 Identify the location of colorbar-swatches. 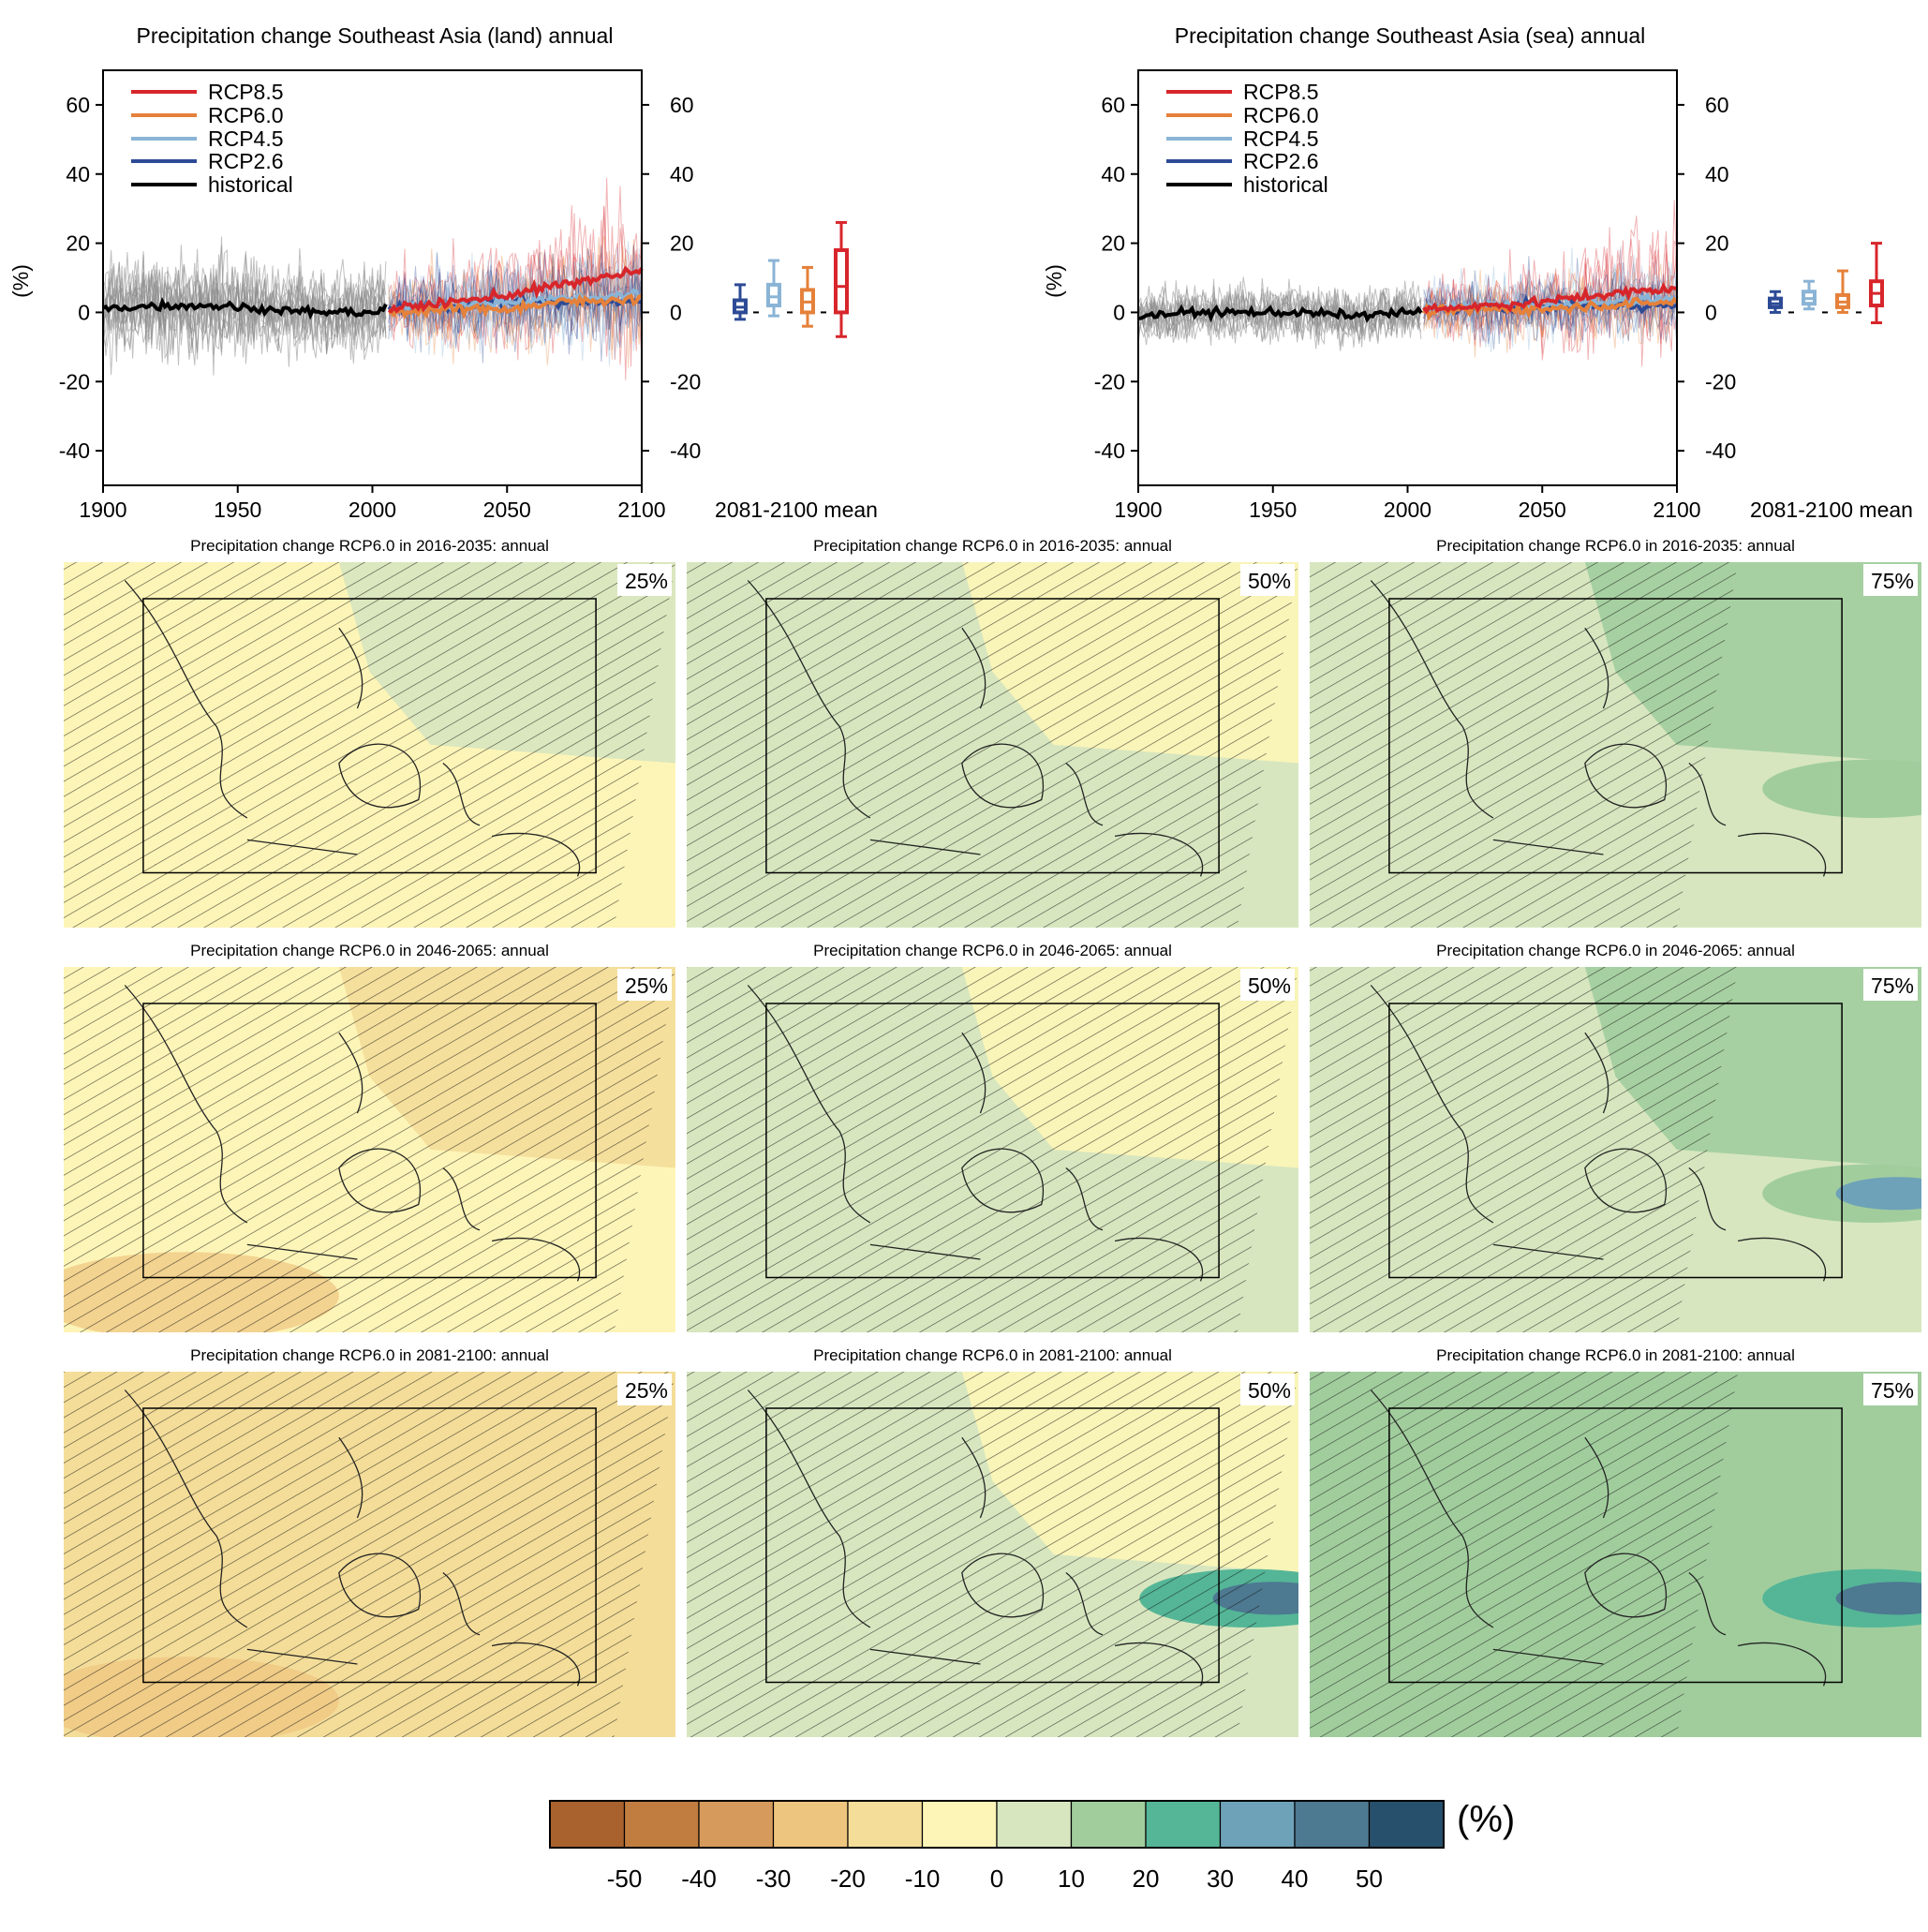
(997, 1825).